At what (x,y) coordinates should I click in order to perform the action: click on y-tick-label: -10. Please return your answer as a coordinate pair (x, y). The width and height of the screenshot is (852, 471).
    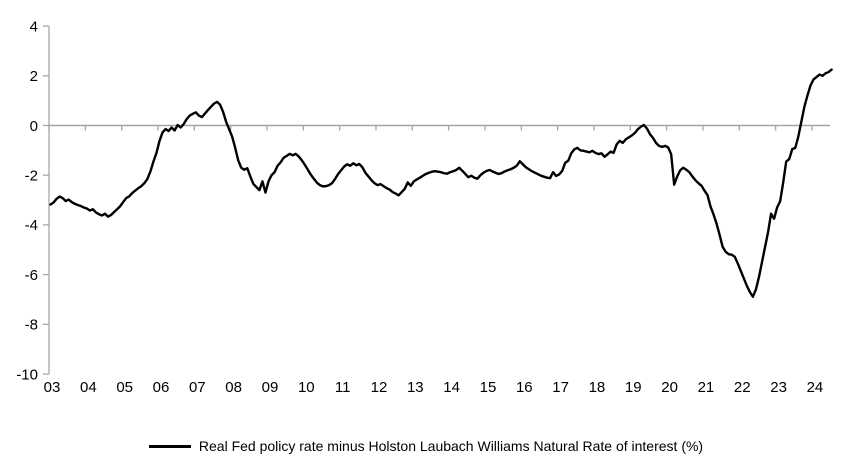
    Looking at the image, I should click on (27, 374).